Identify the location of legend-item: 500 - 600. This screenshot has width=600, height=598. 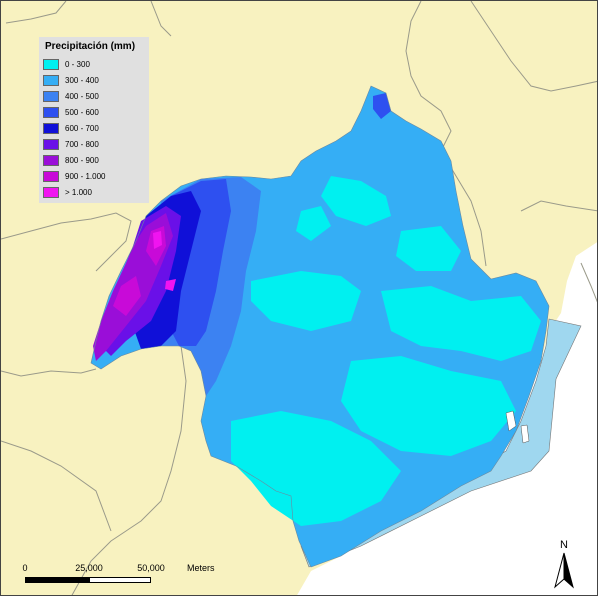
(94, 112).